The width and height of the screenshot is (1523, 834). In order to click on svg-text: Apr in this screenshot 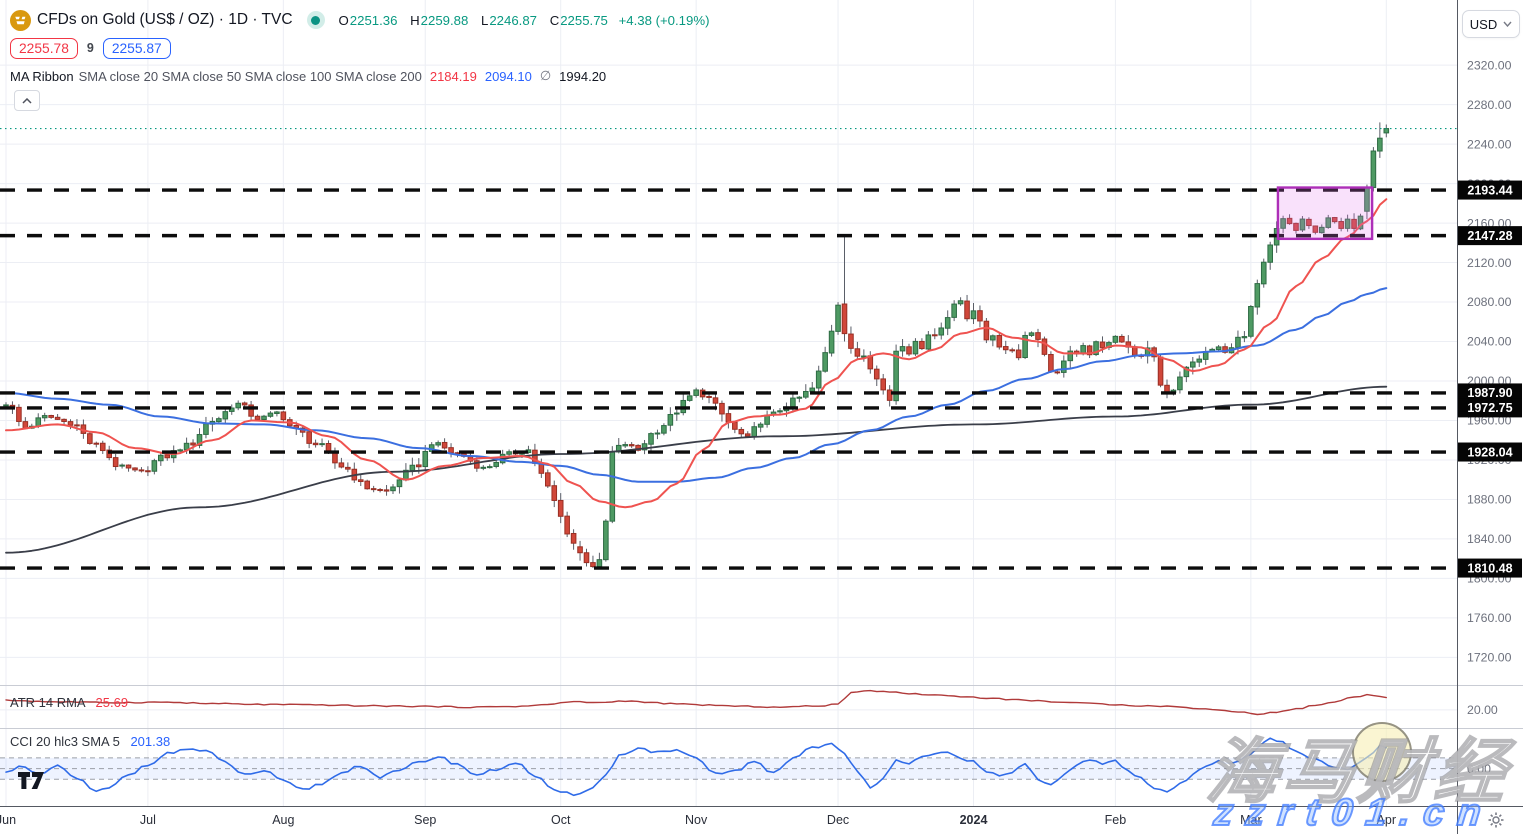, I will do `click(1386, 820)`.